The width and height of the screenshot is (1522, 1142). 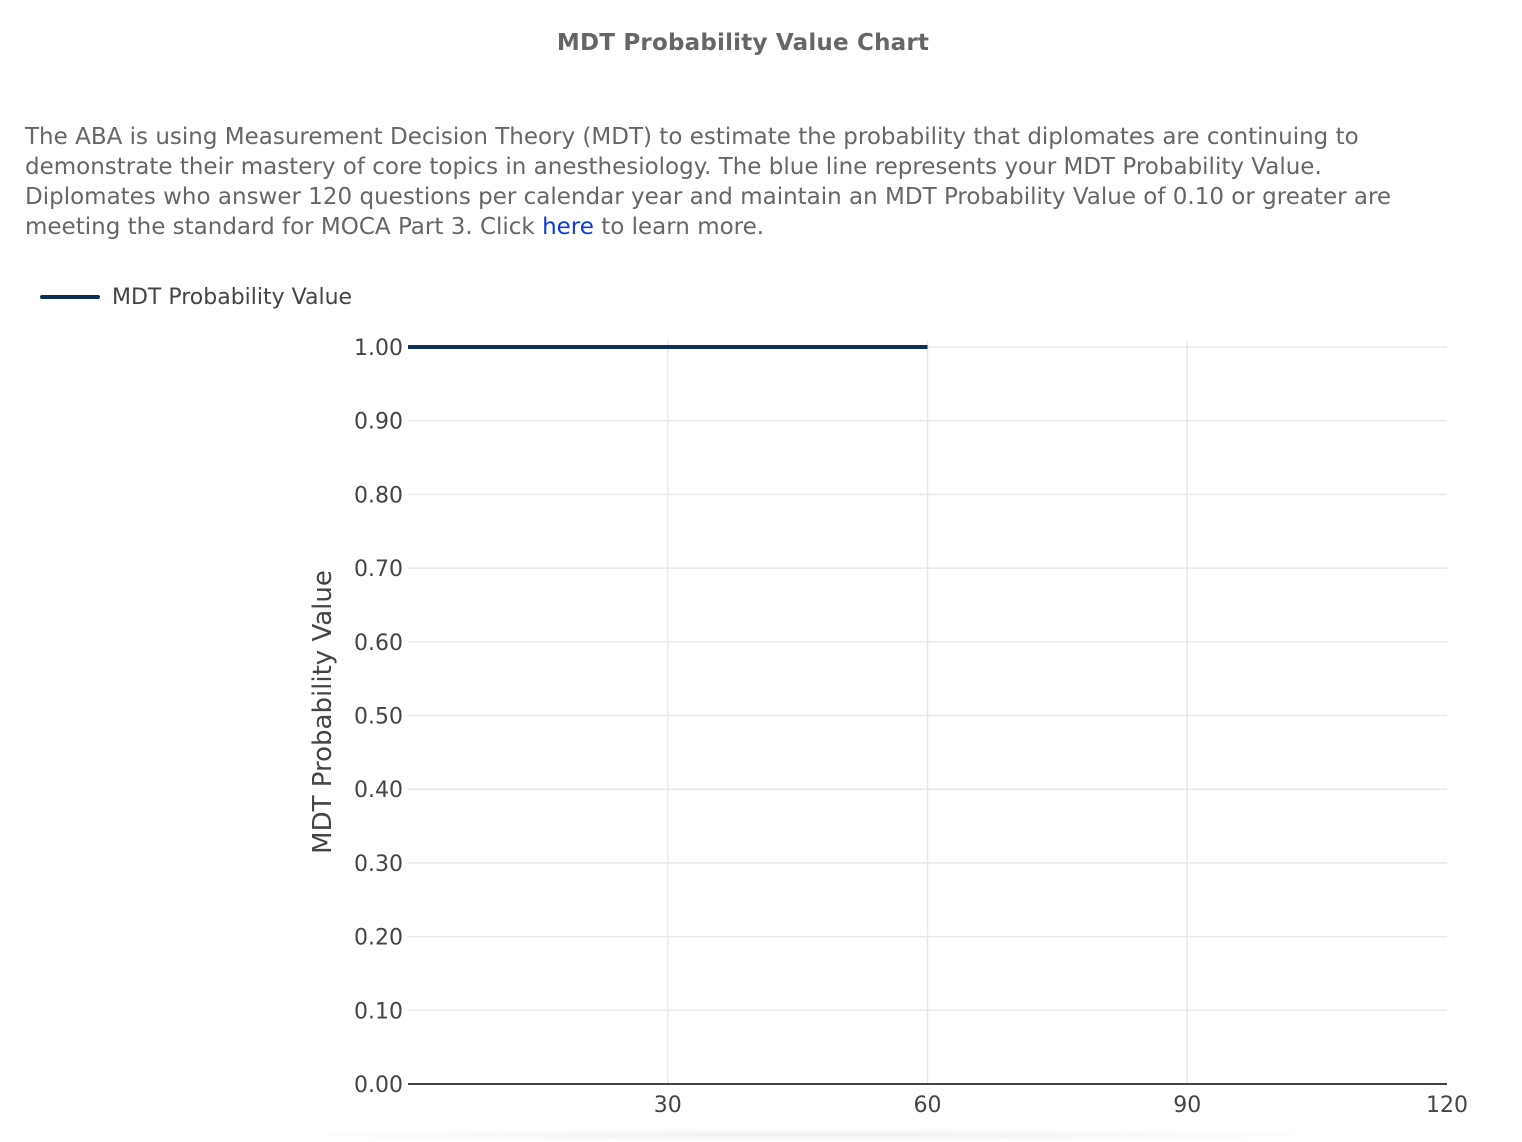 What do you see at coordinates (378, 864) in the screenshot?
I see `y-tick-label: 0.30` at bounding box center [378, 864].